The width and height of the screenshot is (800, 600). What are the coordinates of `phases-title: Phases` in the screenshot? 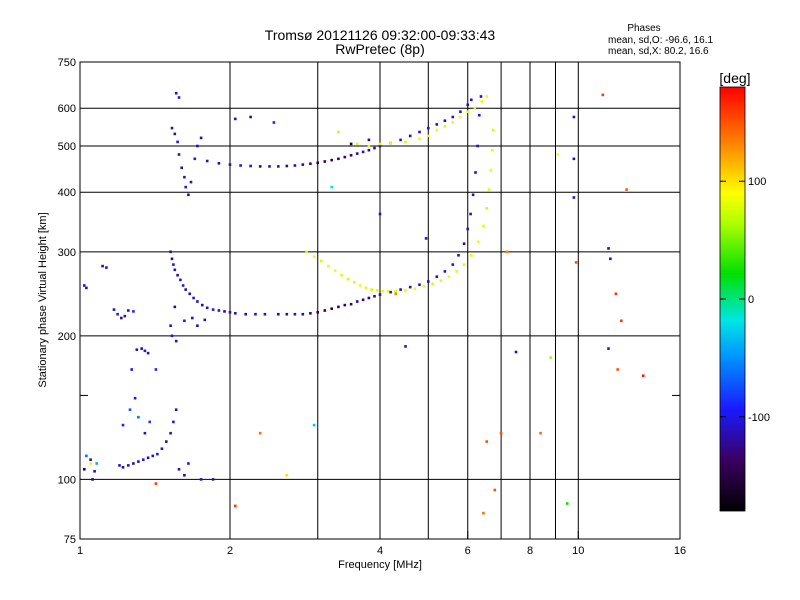 It's located at (643, 28).